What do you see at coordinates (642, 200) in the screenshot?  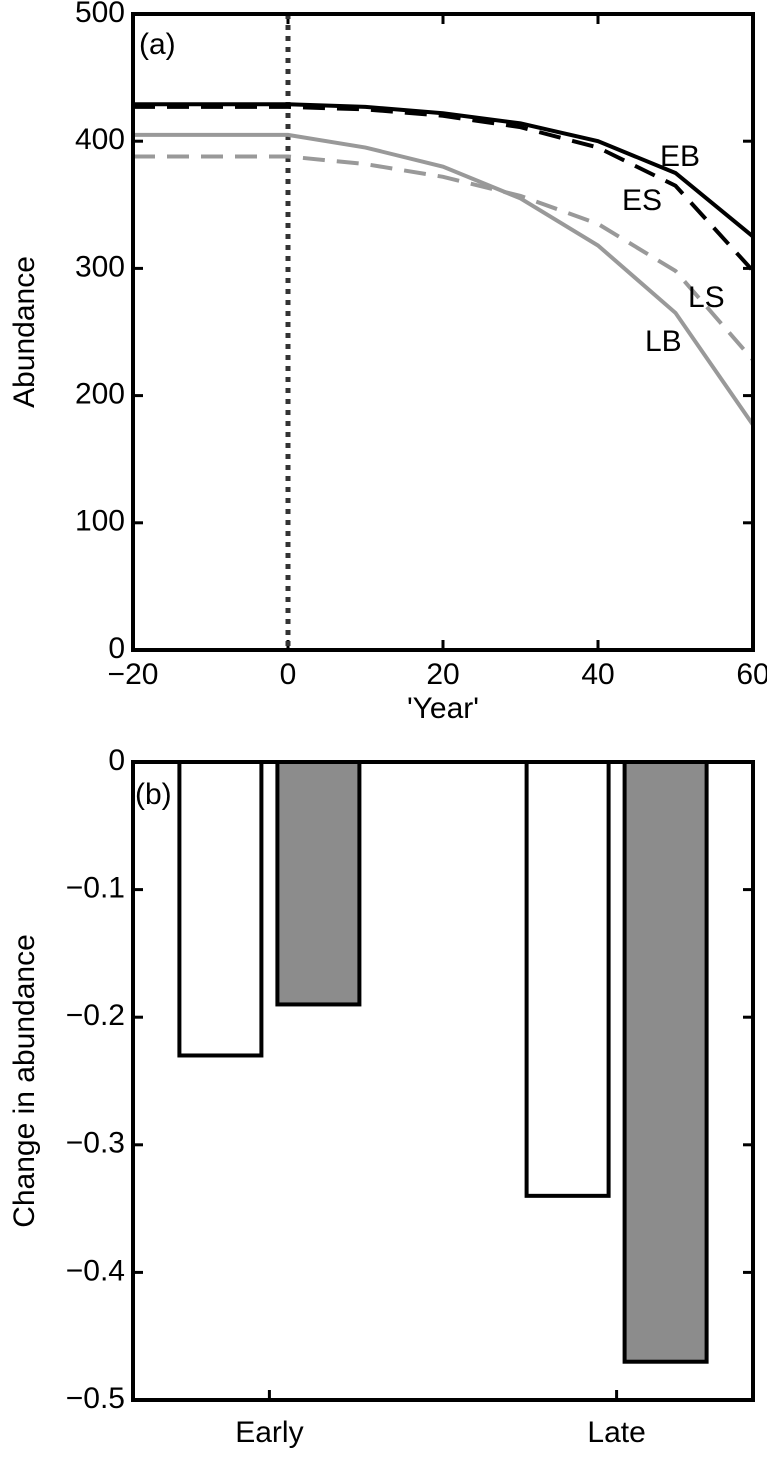 I see `annotation: ES` at bounding box center [642, 200].